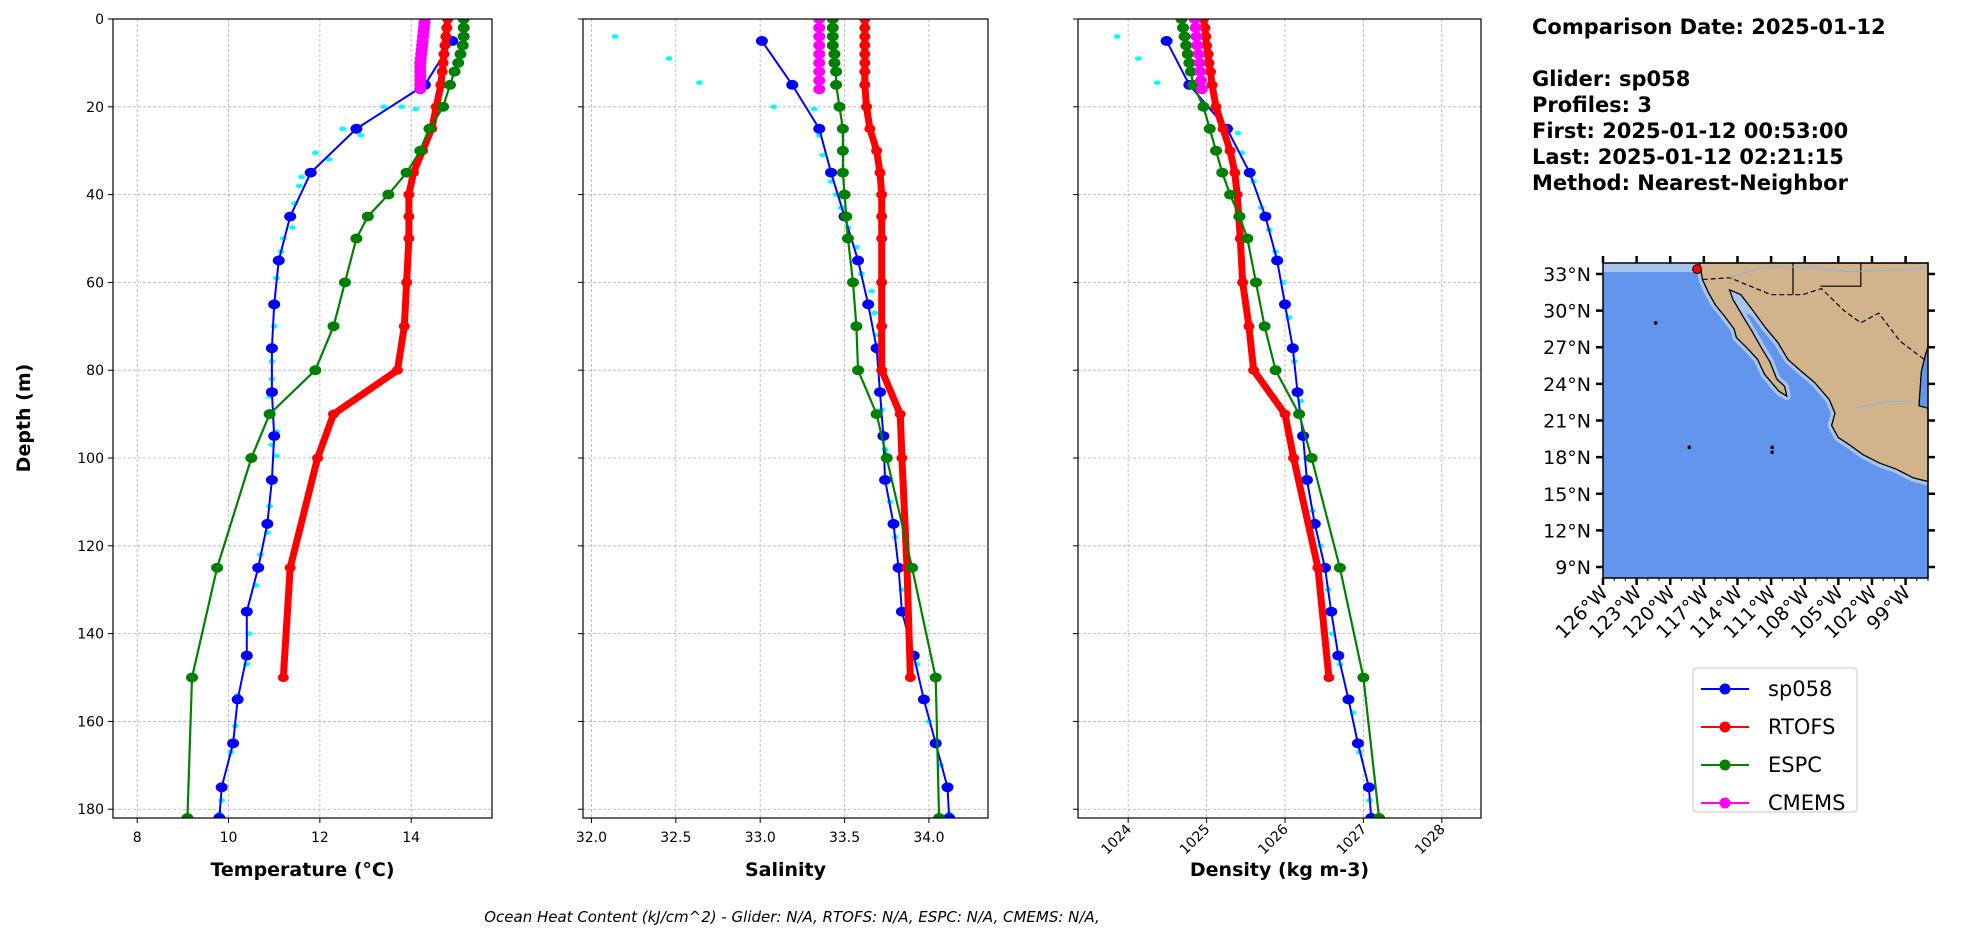 This screenshot has height=934, width=1978. Describe the element at coordinates (320, 838) in the screenshot. I see `x-tick-label: 12` at that location.